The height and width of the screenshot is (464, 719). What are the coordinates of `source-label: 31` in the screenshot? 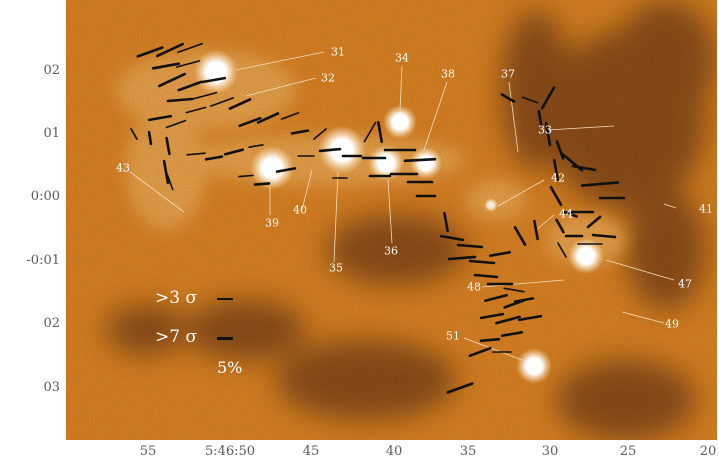 It's located at (338, 52).